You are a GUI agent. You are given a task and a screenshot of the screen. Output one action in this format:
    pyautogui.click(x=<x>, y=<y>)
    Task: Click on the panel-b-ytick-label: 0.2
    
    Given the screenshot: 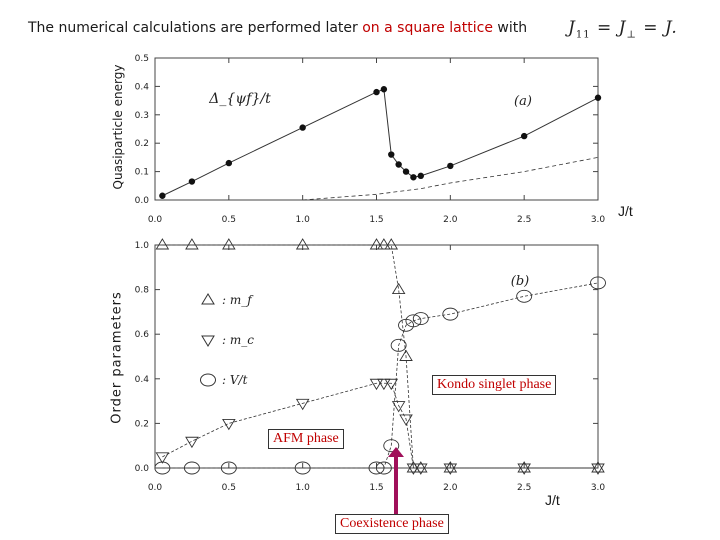 What is the action you would take?
    pyautogui.click(x=142, y=424)
    